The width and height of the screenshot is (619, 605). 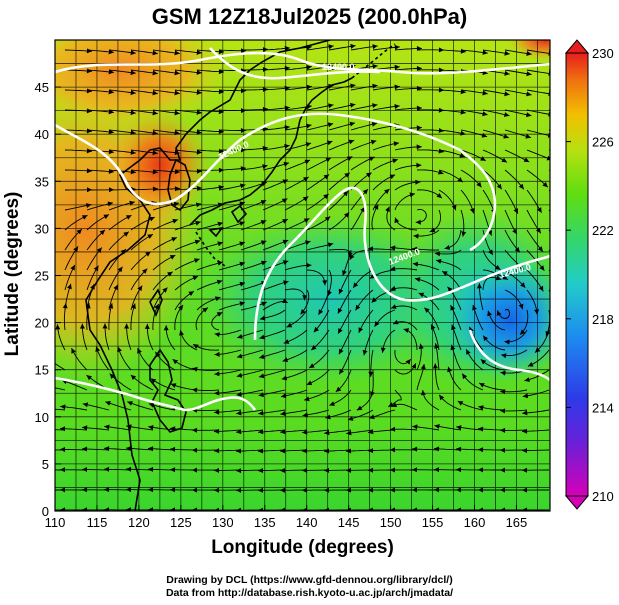 What do you see at coordinates (42, 417) in the screenshot?
I see `y-tick-label: 10` at bounding box center [42, 417].